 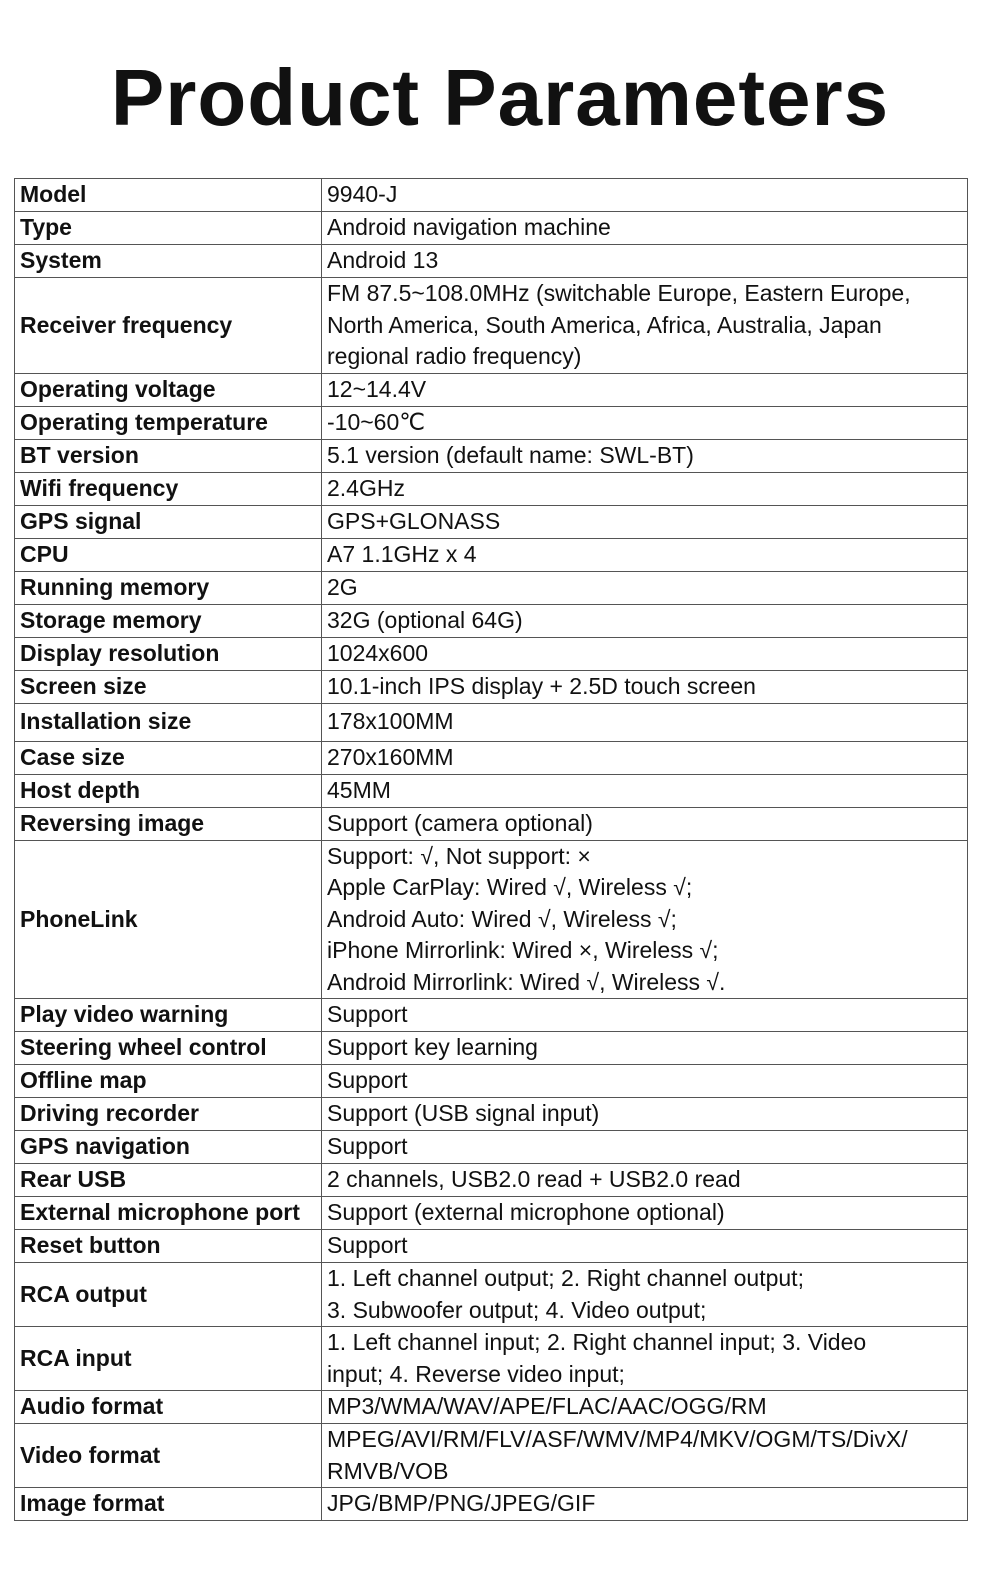 What do you see at coordinates (168, 554) in the screenshot?
I see `parameter-label: CPU` at bounding box center [168, 554].